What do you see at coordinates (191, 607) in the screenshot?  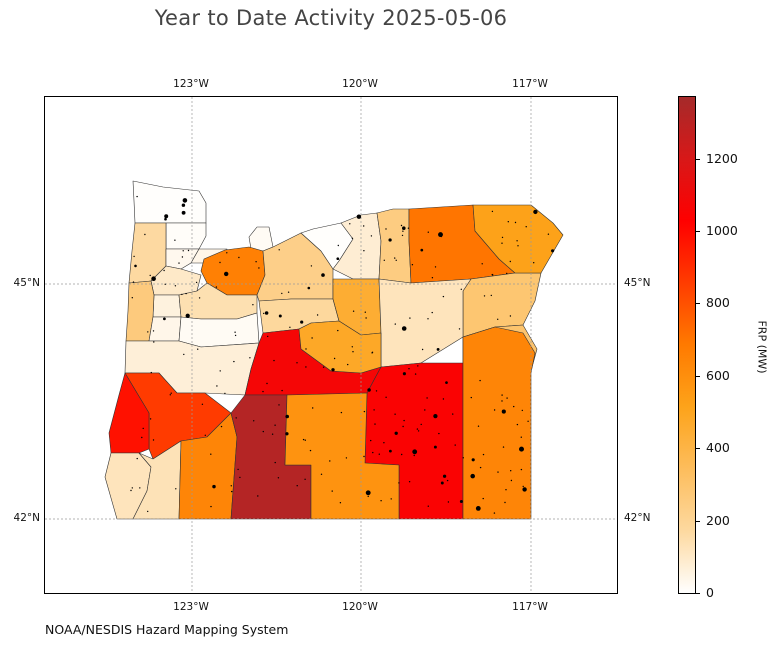 I see `lon-tick-bottom-123: 123°W` at bounding box center [191, 607].